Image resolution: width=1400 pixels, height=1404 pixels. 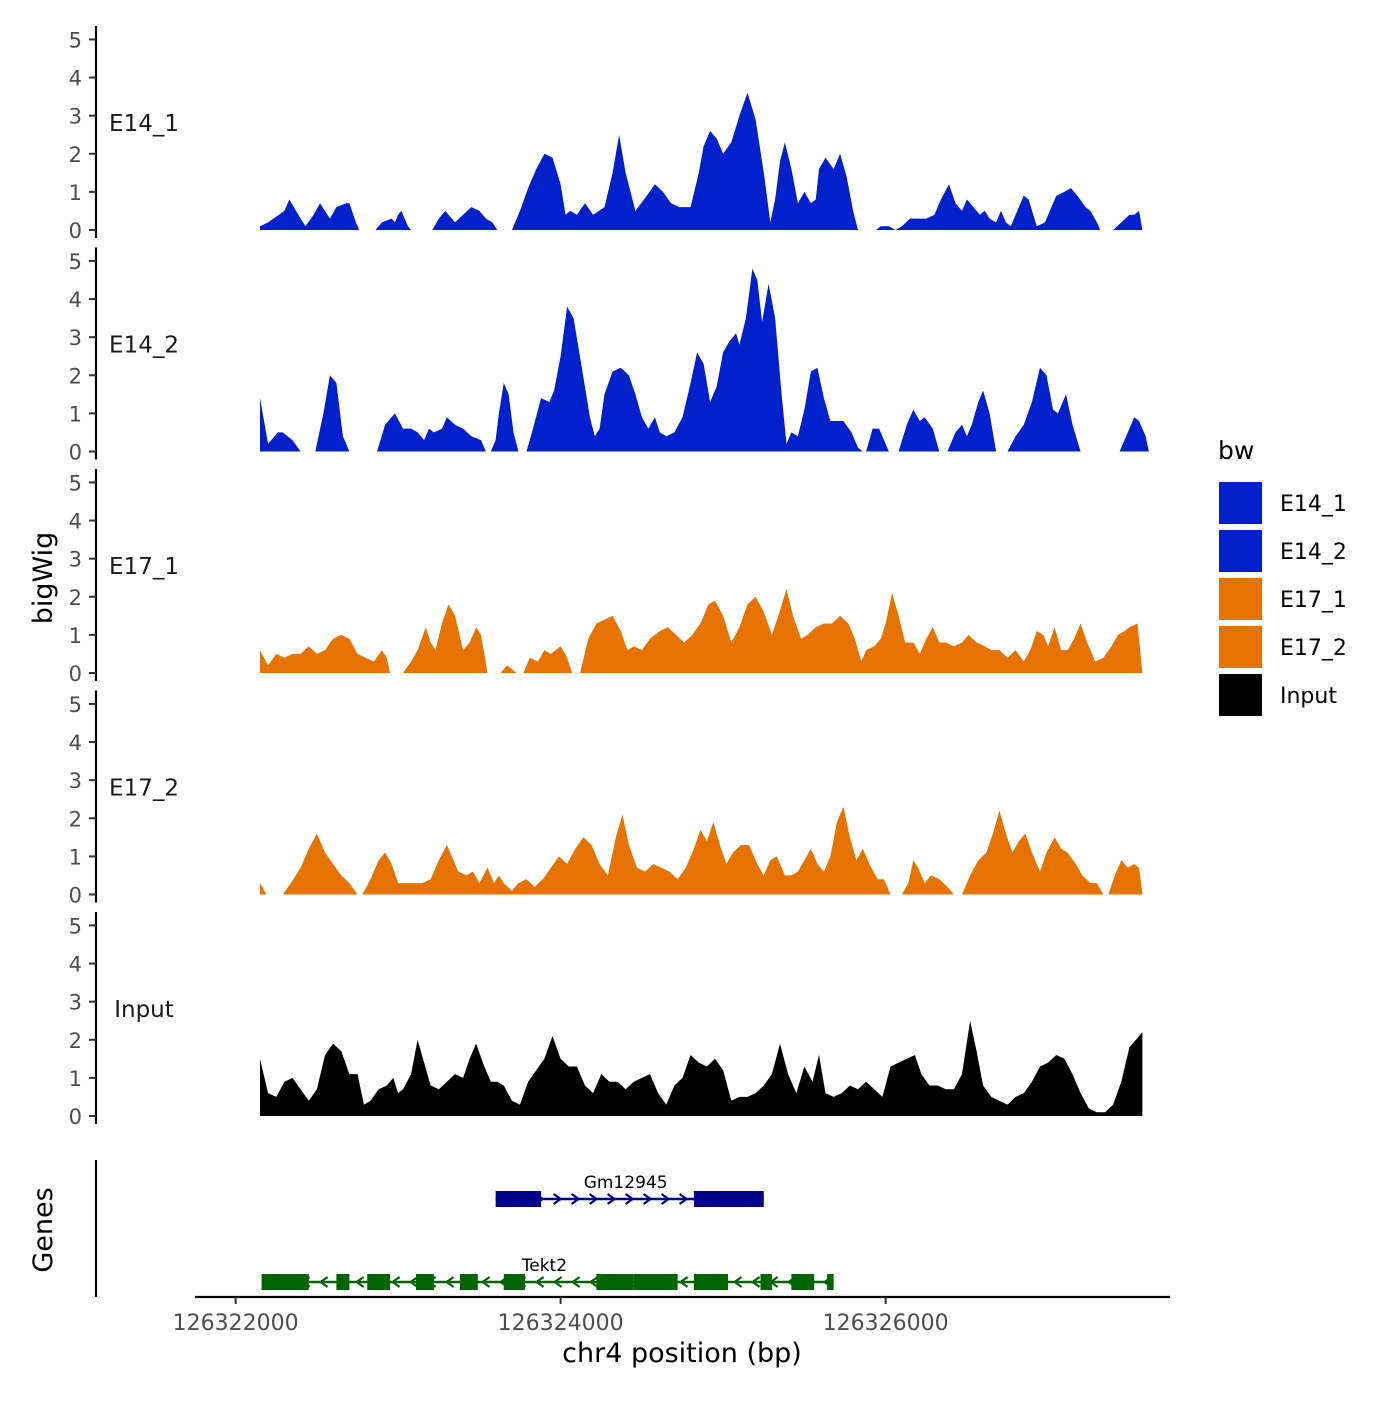 I want to click on y-axis-label: bigWig, so click(x=43, y=578).